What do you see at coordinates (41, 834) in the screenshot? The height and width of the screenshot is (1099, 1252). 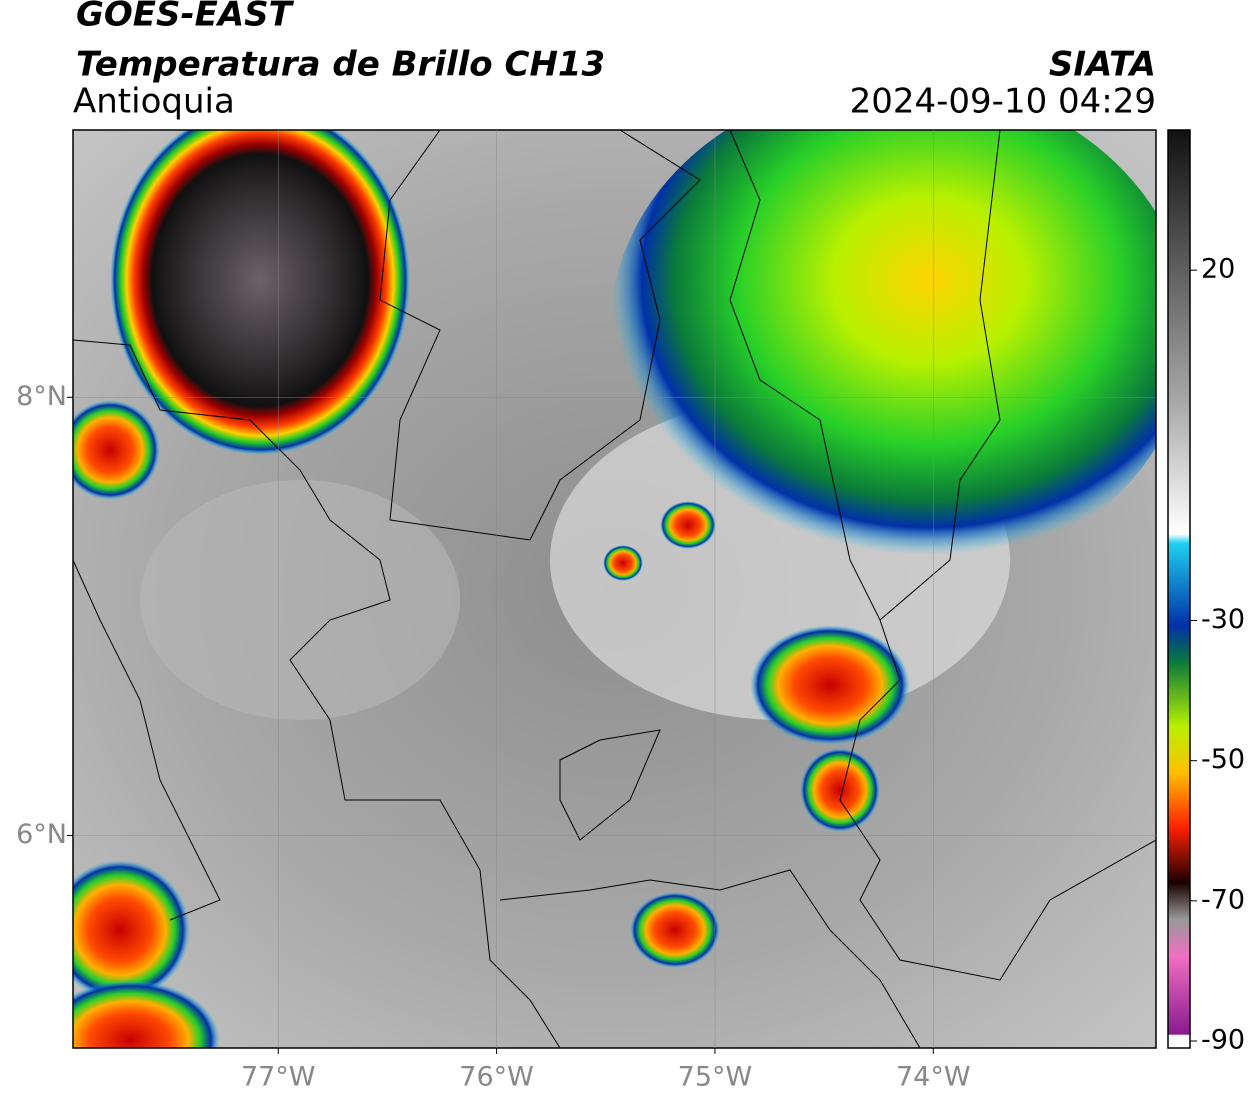 I see `y-tick-label: 6°N` at bounding box center [41, 834].